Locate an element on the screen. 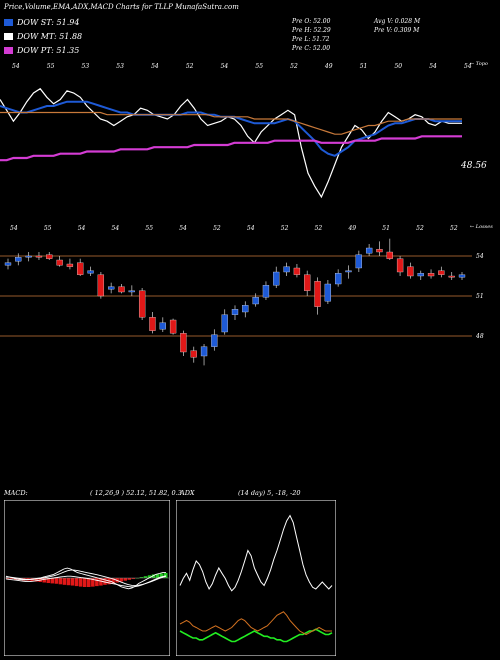 The image size is (500, 660). stat-high: Pre H: 52.29 is located at coordinates (311, 30).